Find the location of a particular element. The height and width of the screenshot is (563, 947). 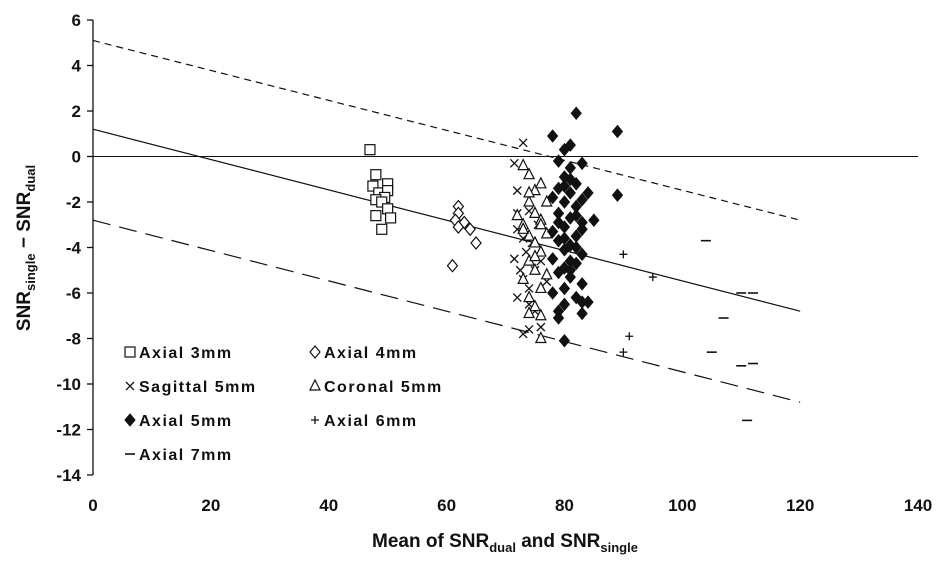

legend-item: Coronal 5mm is located at coordinates (376, 387).